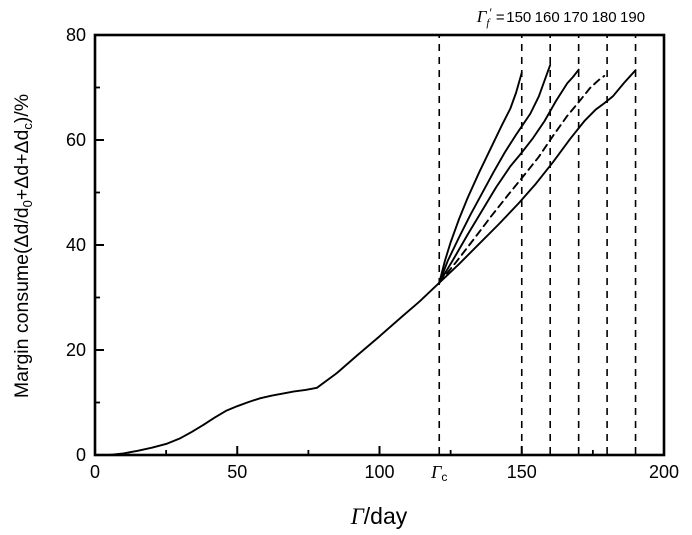 This screenshot has height=535, width=692. What do you see at coordinates (604, 17) in the screenshot?
I see `top-annotation-value: 180` at bounding box center [604, 17].